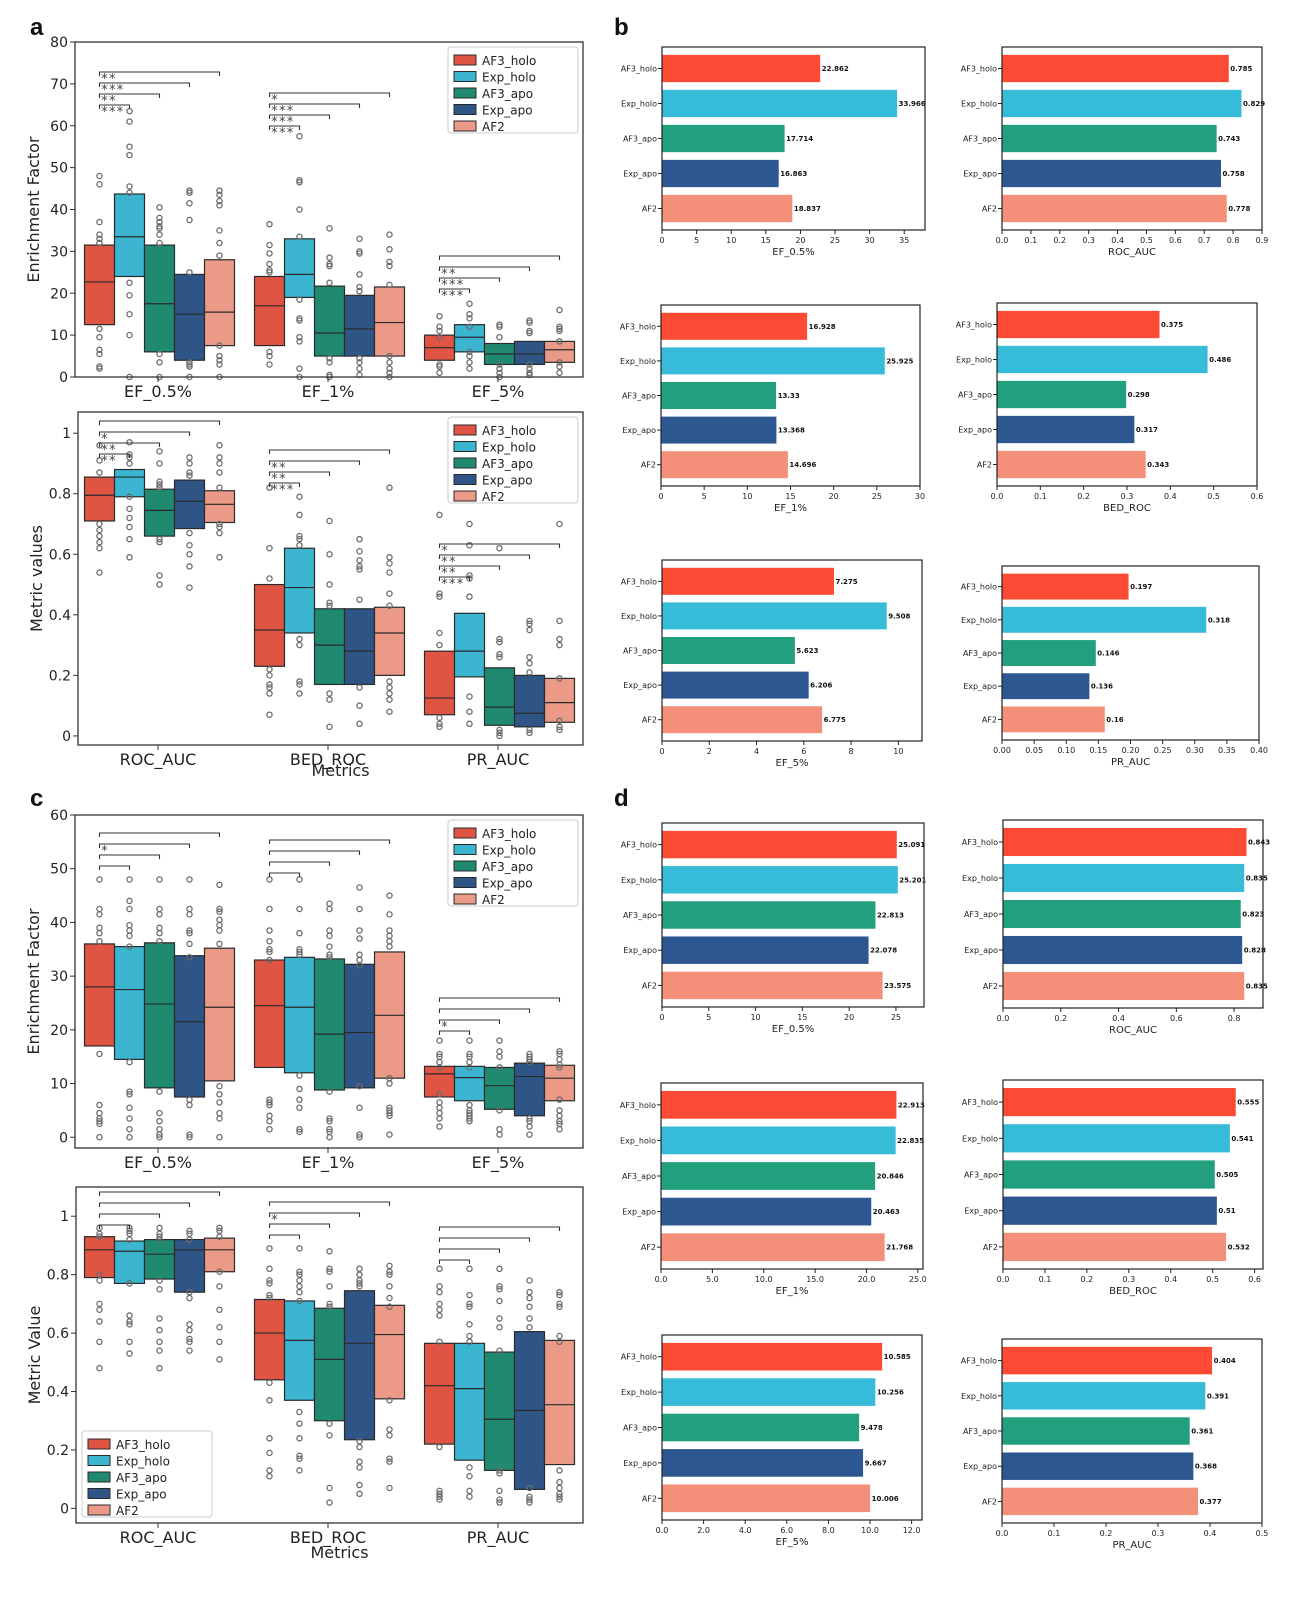  Describe the element at coordinates (802, 465) in the screenshot. I see `bar-value-label: 14.696` at that location.